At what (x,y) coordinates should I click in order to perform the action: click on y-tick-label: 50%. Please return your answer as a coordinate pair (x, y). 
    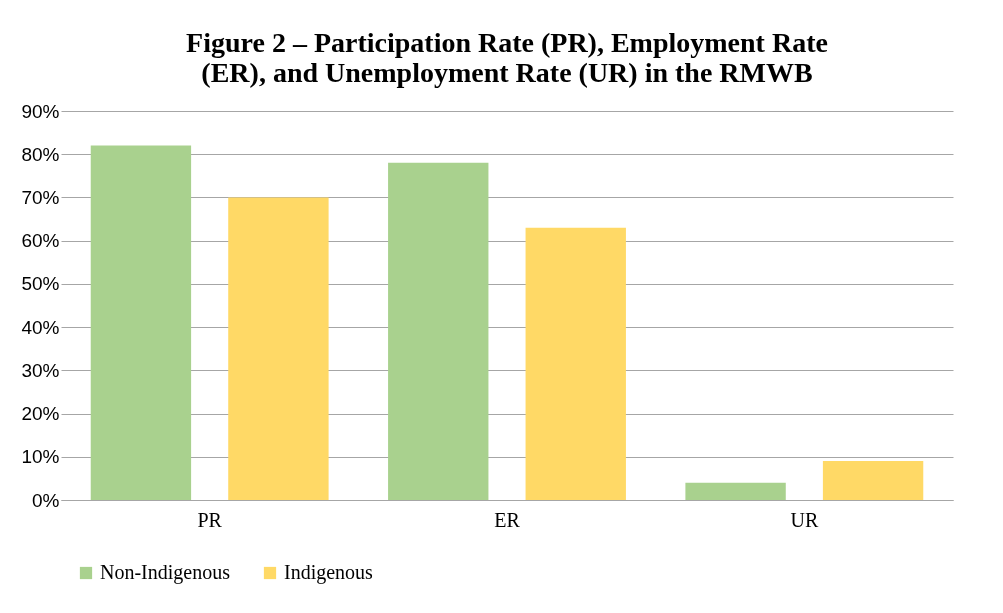
    Looking at the image, I should click on (40, 284).